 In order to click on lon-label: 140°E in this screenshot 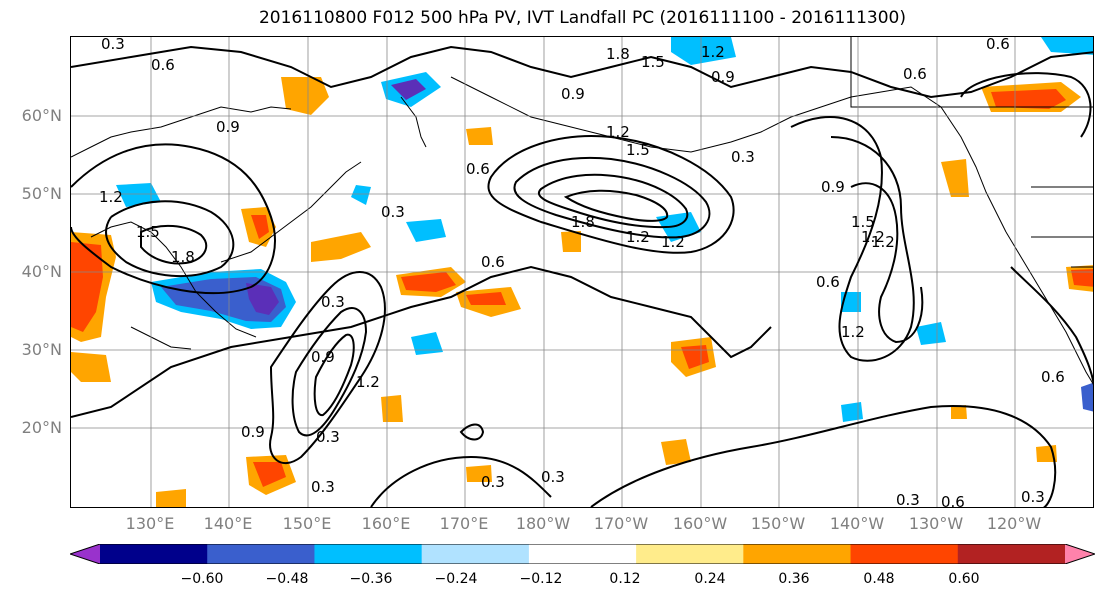, I will do `click(228, 523)`.